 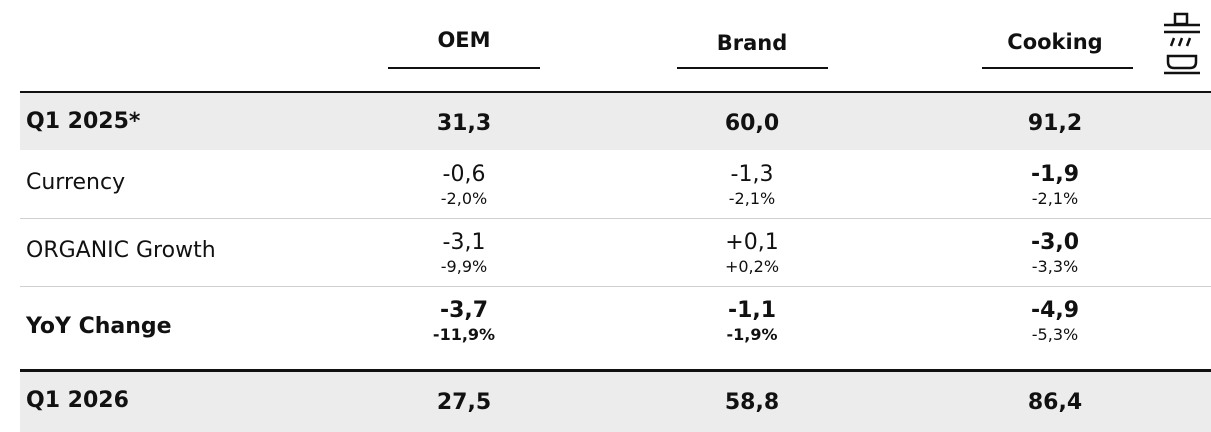 What do you see at coordinates (99, 326) in the screenshot?
I see `row-label: YoY Change` at bounding box center [99, 326].